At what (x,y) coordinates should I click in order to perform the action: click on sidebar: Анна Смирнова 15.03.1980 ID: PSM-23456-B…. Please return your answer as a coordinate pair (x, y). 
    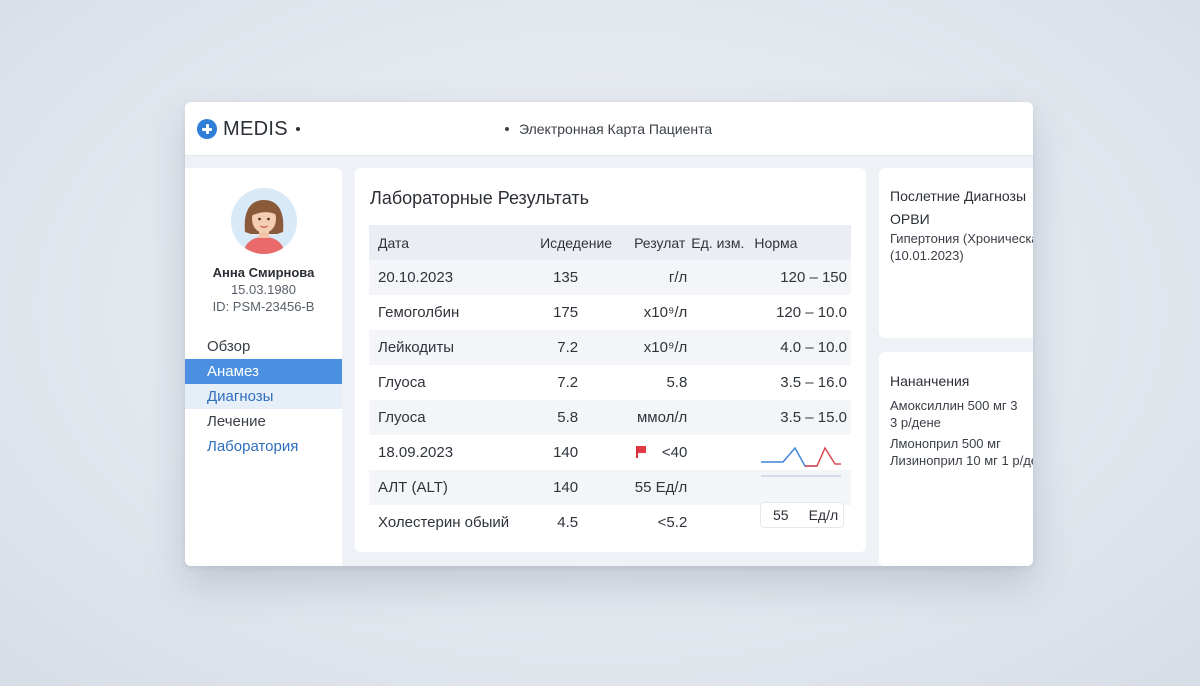
    Looking at the image, I should click on (263, 367).